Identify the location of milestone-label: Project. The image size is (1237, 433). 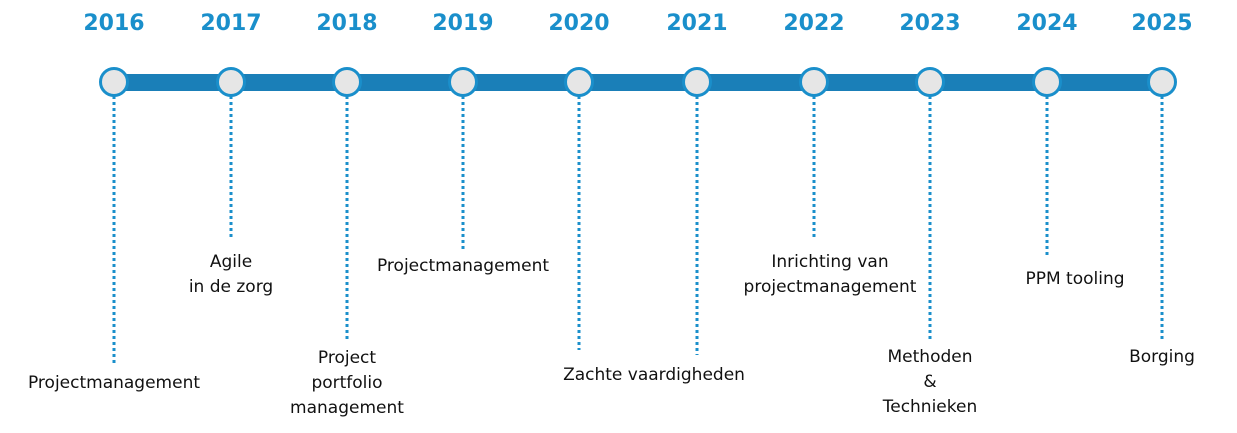
(347, 358).